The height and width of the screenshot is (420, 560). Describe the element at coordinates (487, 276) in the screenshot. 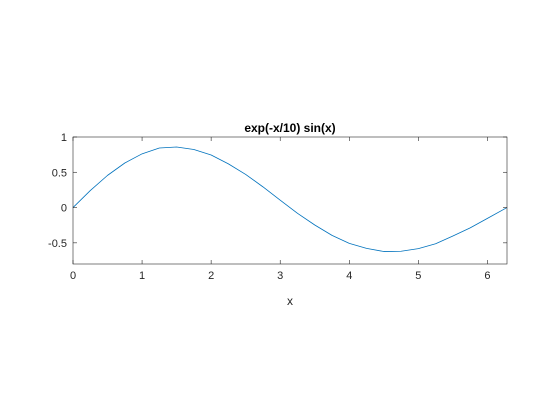

I see `x-tick-label: 6` at that location.